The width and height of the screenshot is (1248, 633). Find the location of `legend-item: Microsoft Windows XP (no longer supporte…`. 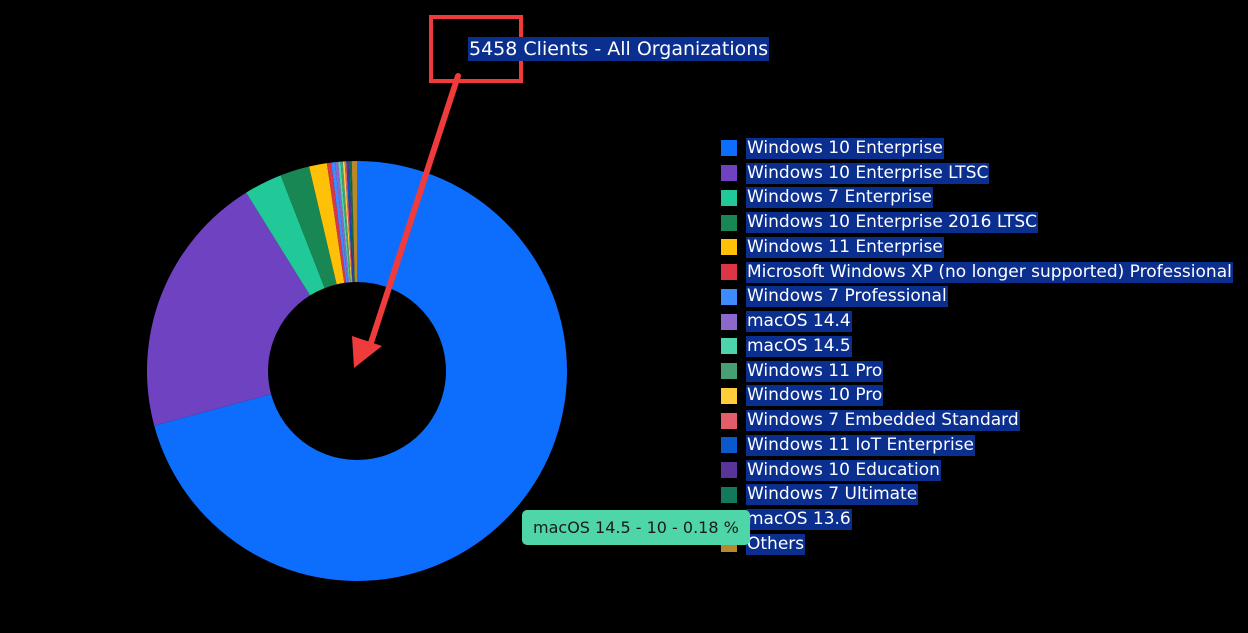

legend-item: Microsoft Windows XP (no longer supporte… is located at coordinates (977, 272).